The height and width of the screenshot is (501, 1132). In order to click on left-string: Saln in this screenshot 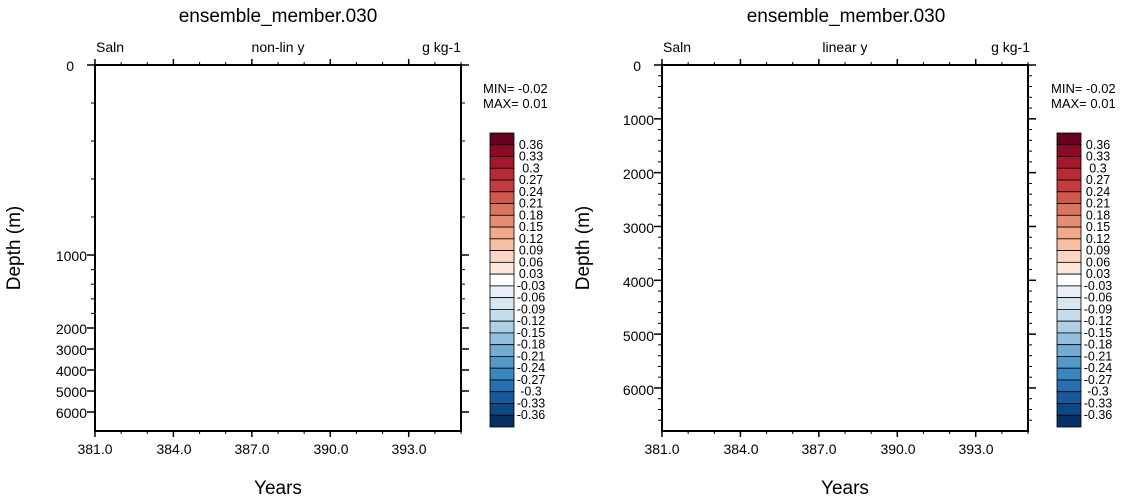, I will do `click(110, 47)`.